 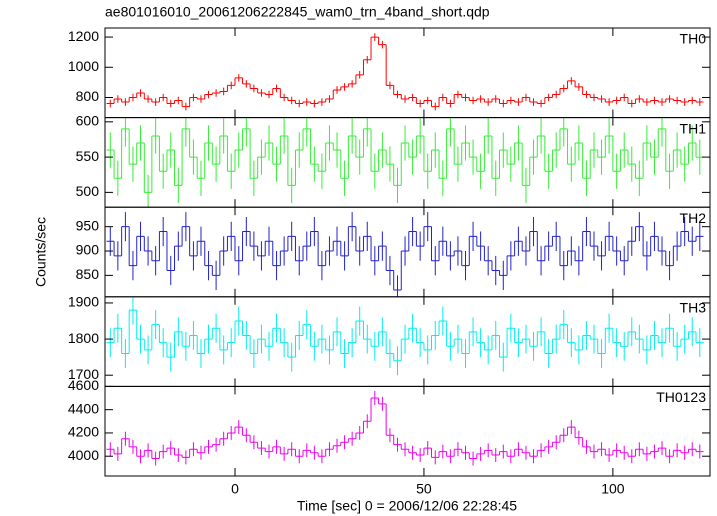 I want to click on y-tick-label: 950, so click(x=88, y=225).